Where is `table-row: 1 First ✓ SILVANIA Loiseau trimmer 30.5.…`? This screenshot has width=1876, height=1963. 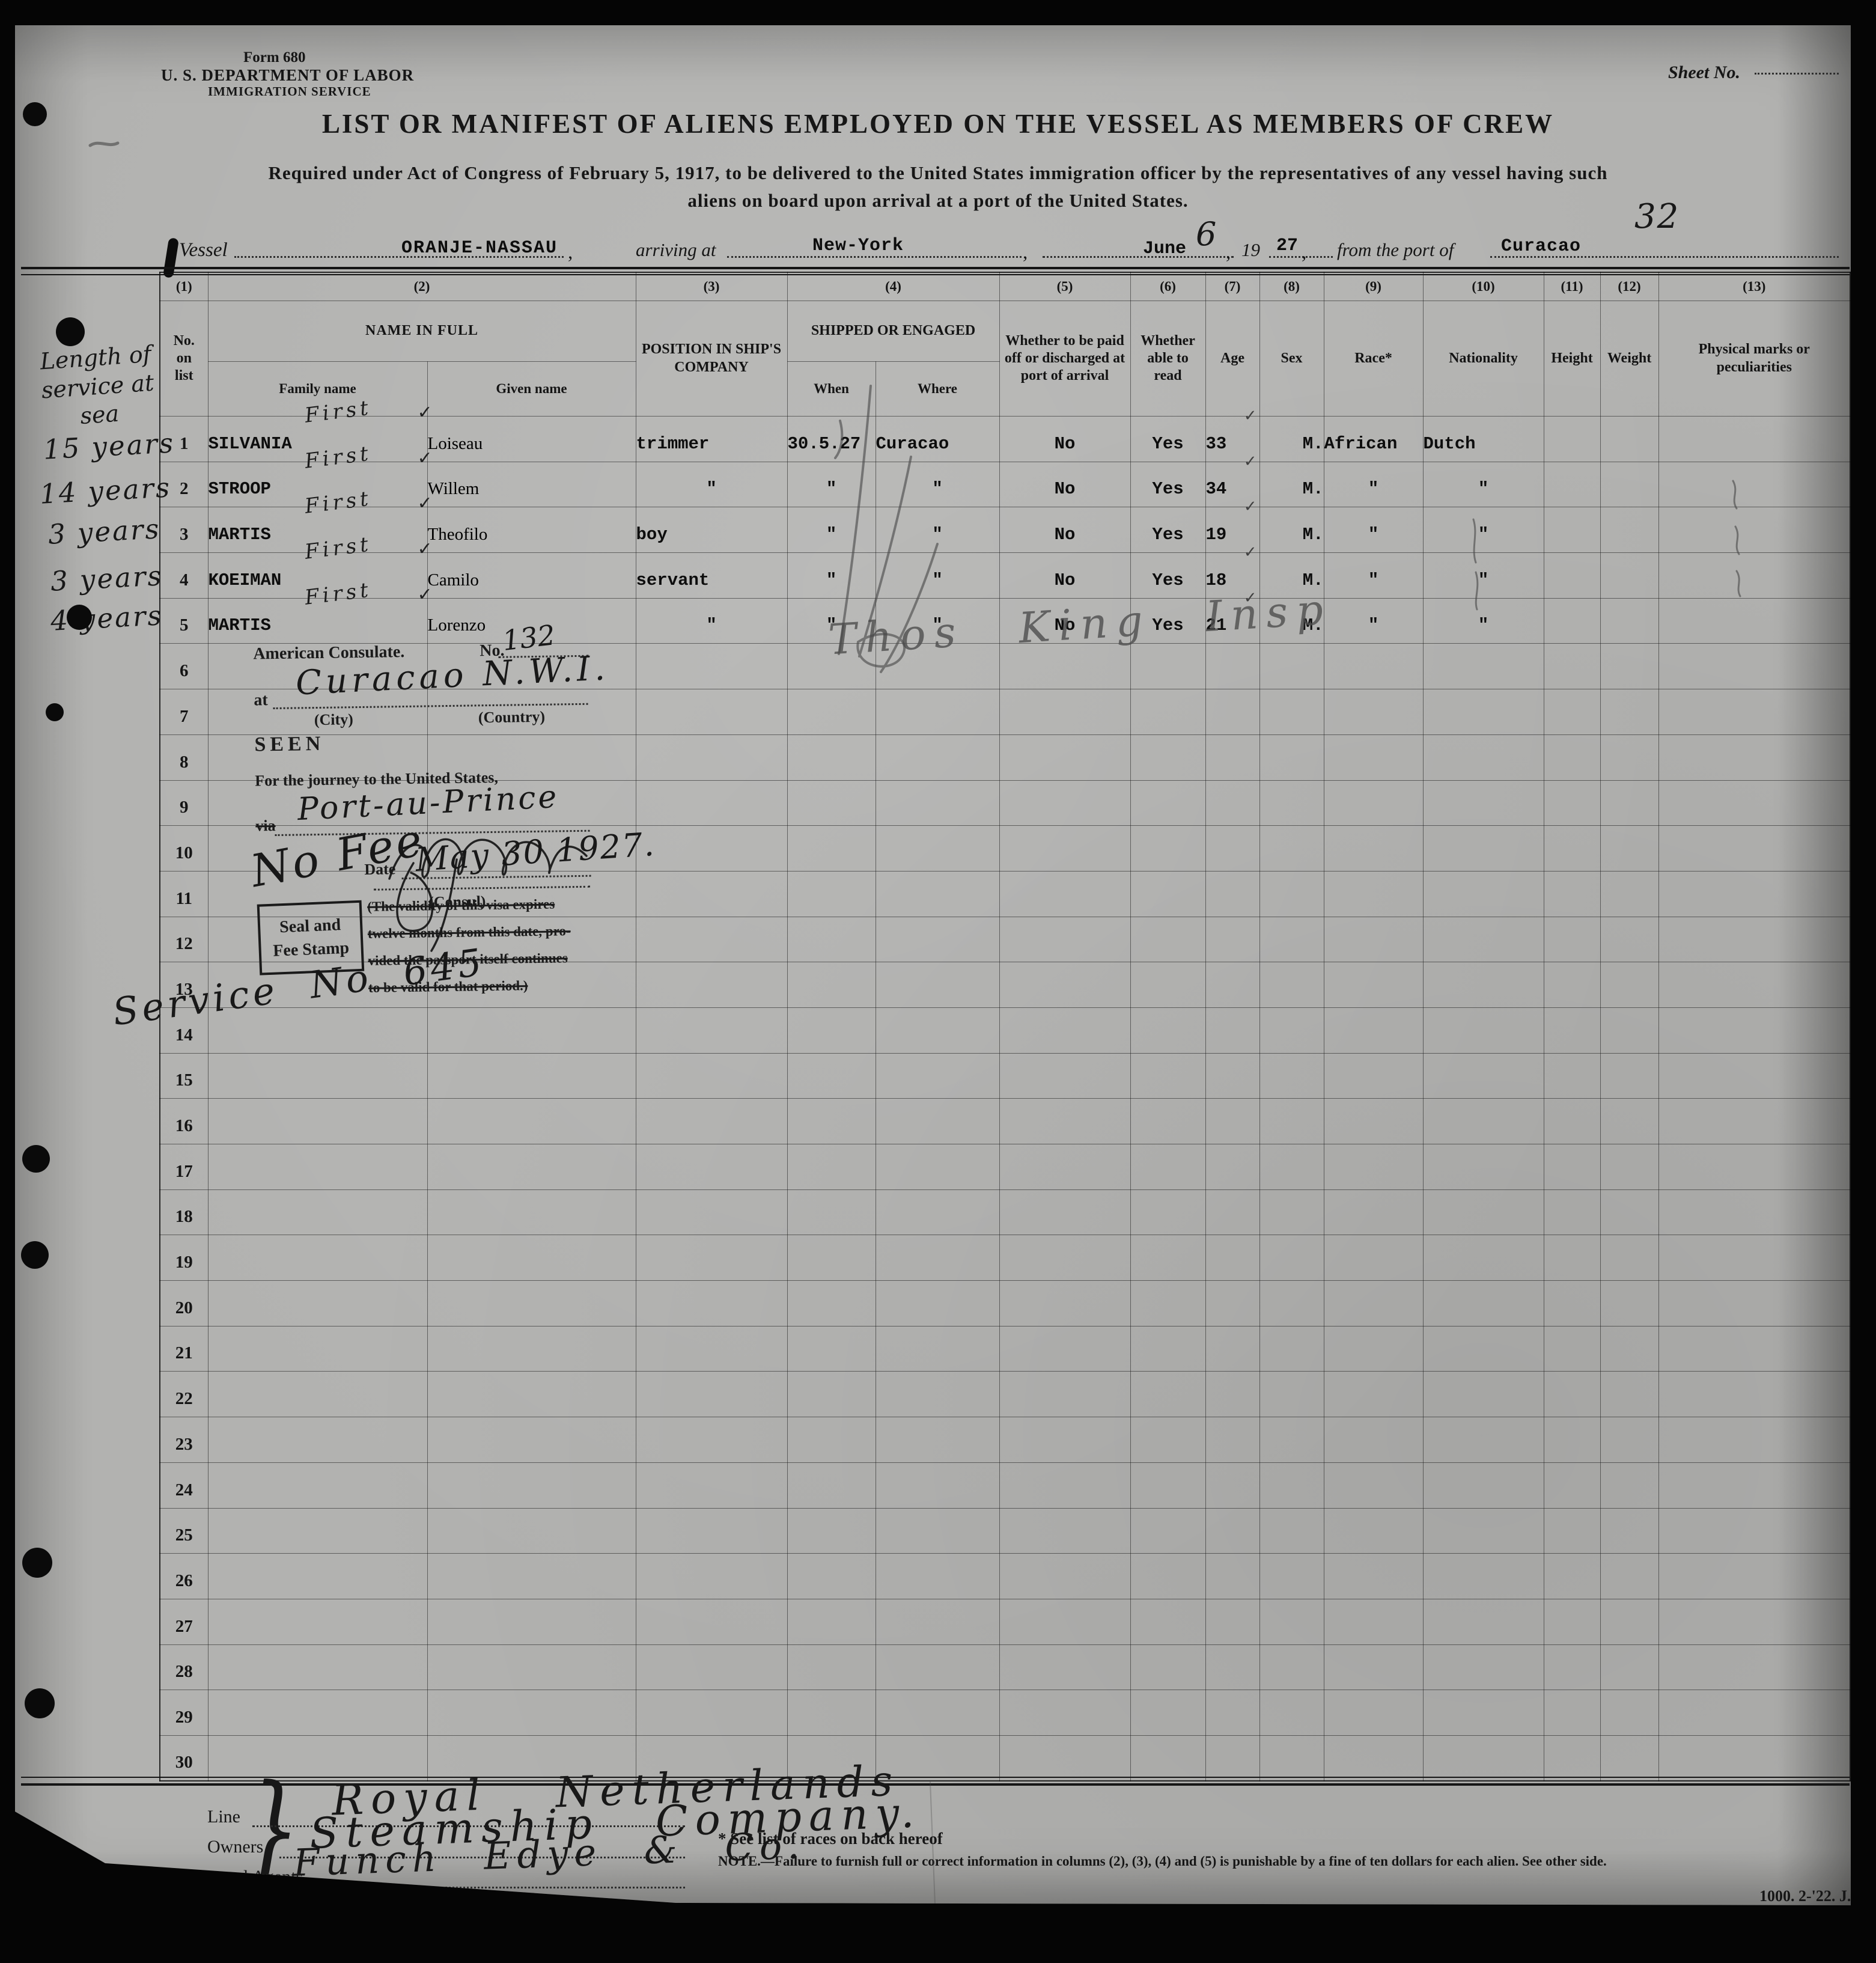
table-row: 1 First ✓ SILVANIA Loiseau trimmer 30.5.… is located at coordinates (1005, 429).